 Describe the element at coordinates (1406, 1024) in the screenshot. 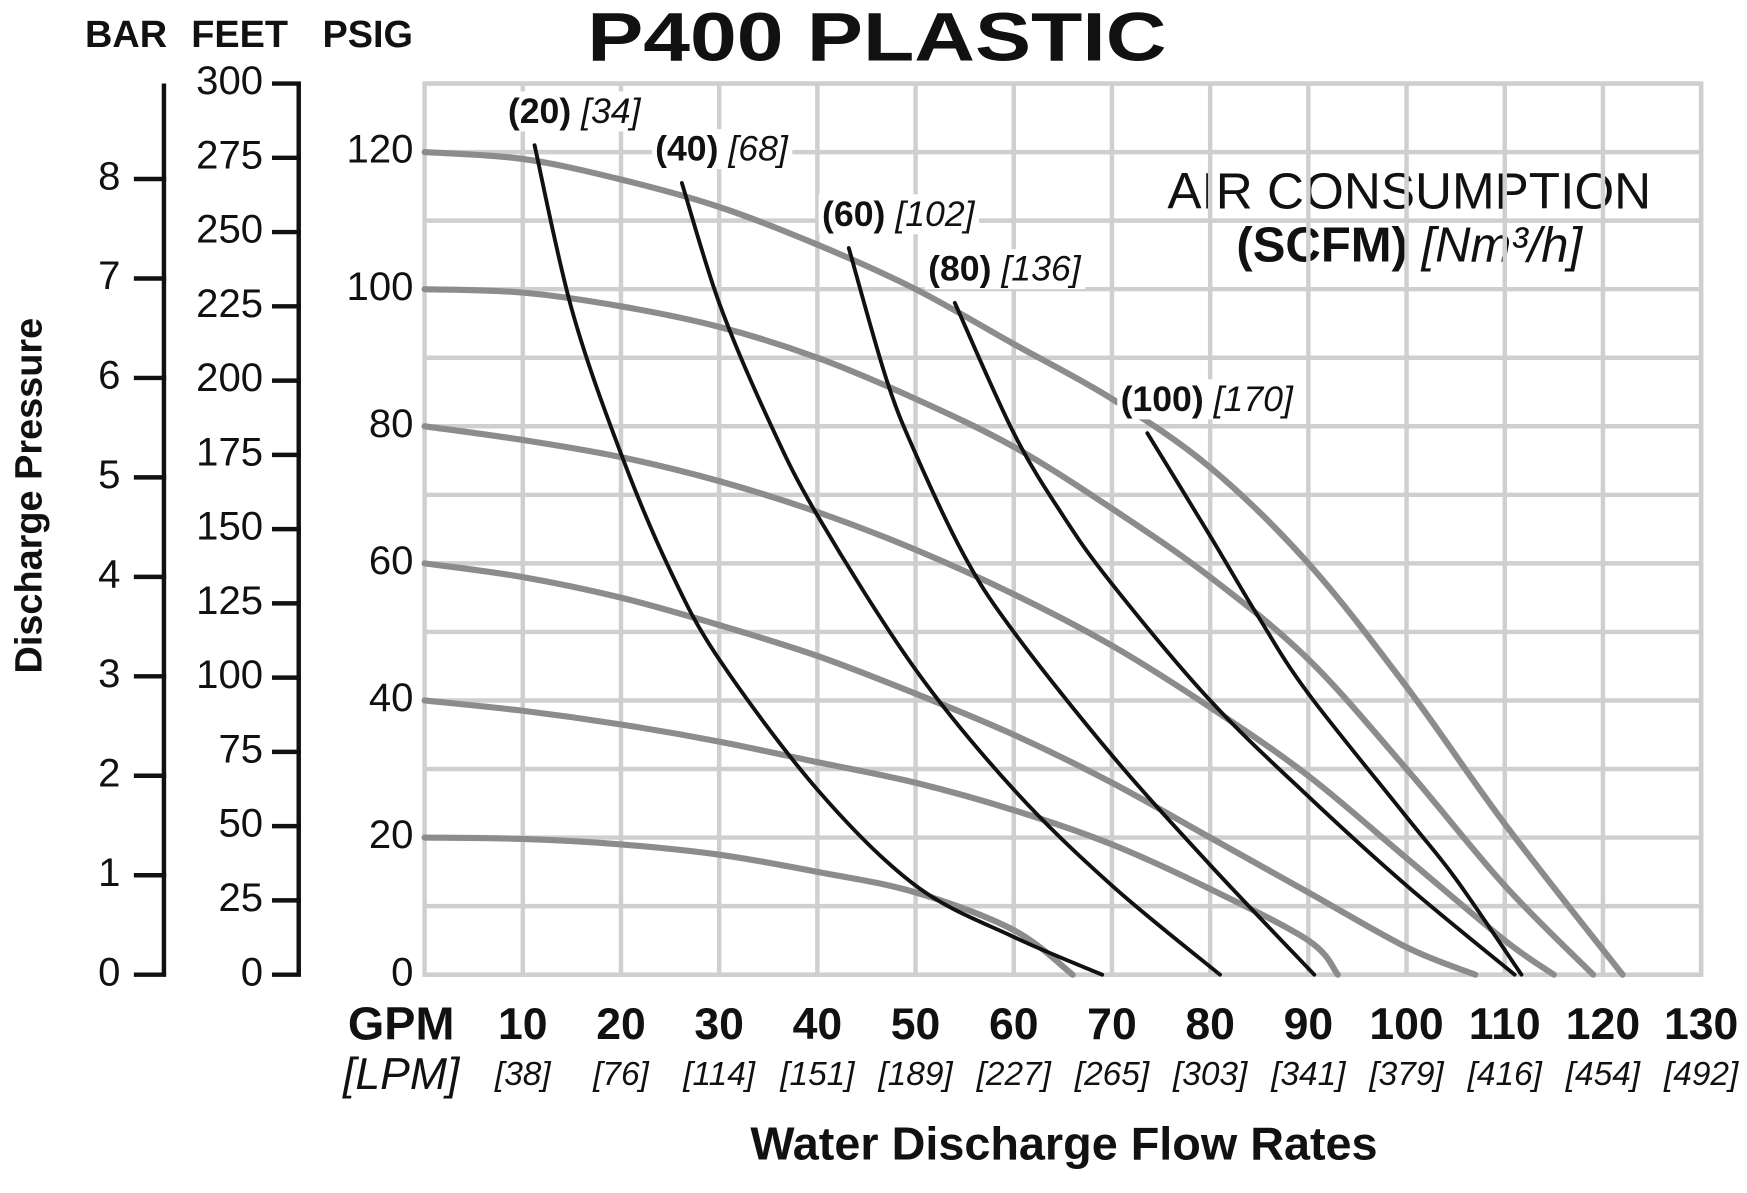

I see `x-tick-label: 100` at that location.